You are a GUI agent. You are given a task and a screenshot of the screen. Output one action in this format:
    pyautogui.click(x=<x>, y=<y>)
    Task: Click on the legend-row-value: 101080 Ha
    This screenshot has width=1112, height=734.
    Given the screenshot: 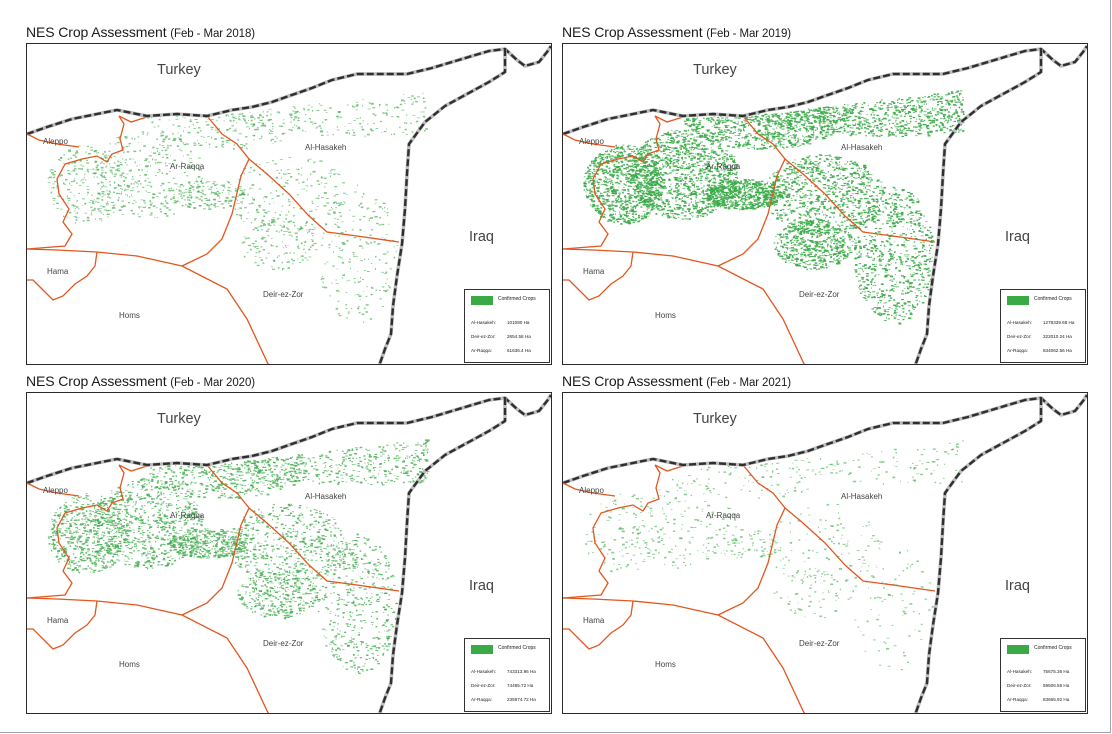 What is the action you would take?
    pyautogui.click(x=518, y=322)
    